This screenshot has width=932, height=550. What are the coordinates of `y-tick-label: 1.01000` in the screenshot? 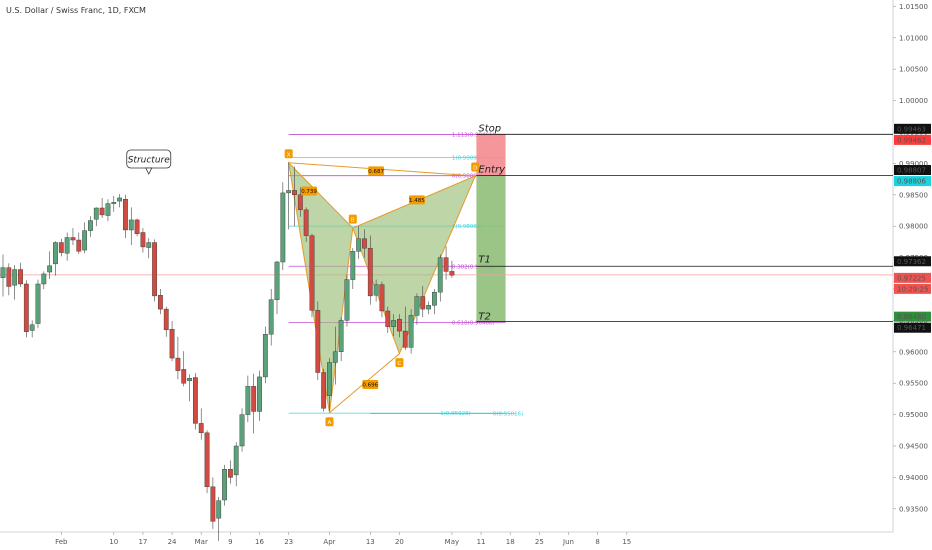 It's located at (913, 38).